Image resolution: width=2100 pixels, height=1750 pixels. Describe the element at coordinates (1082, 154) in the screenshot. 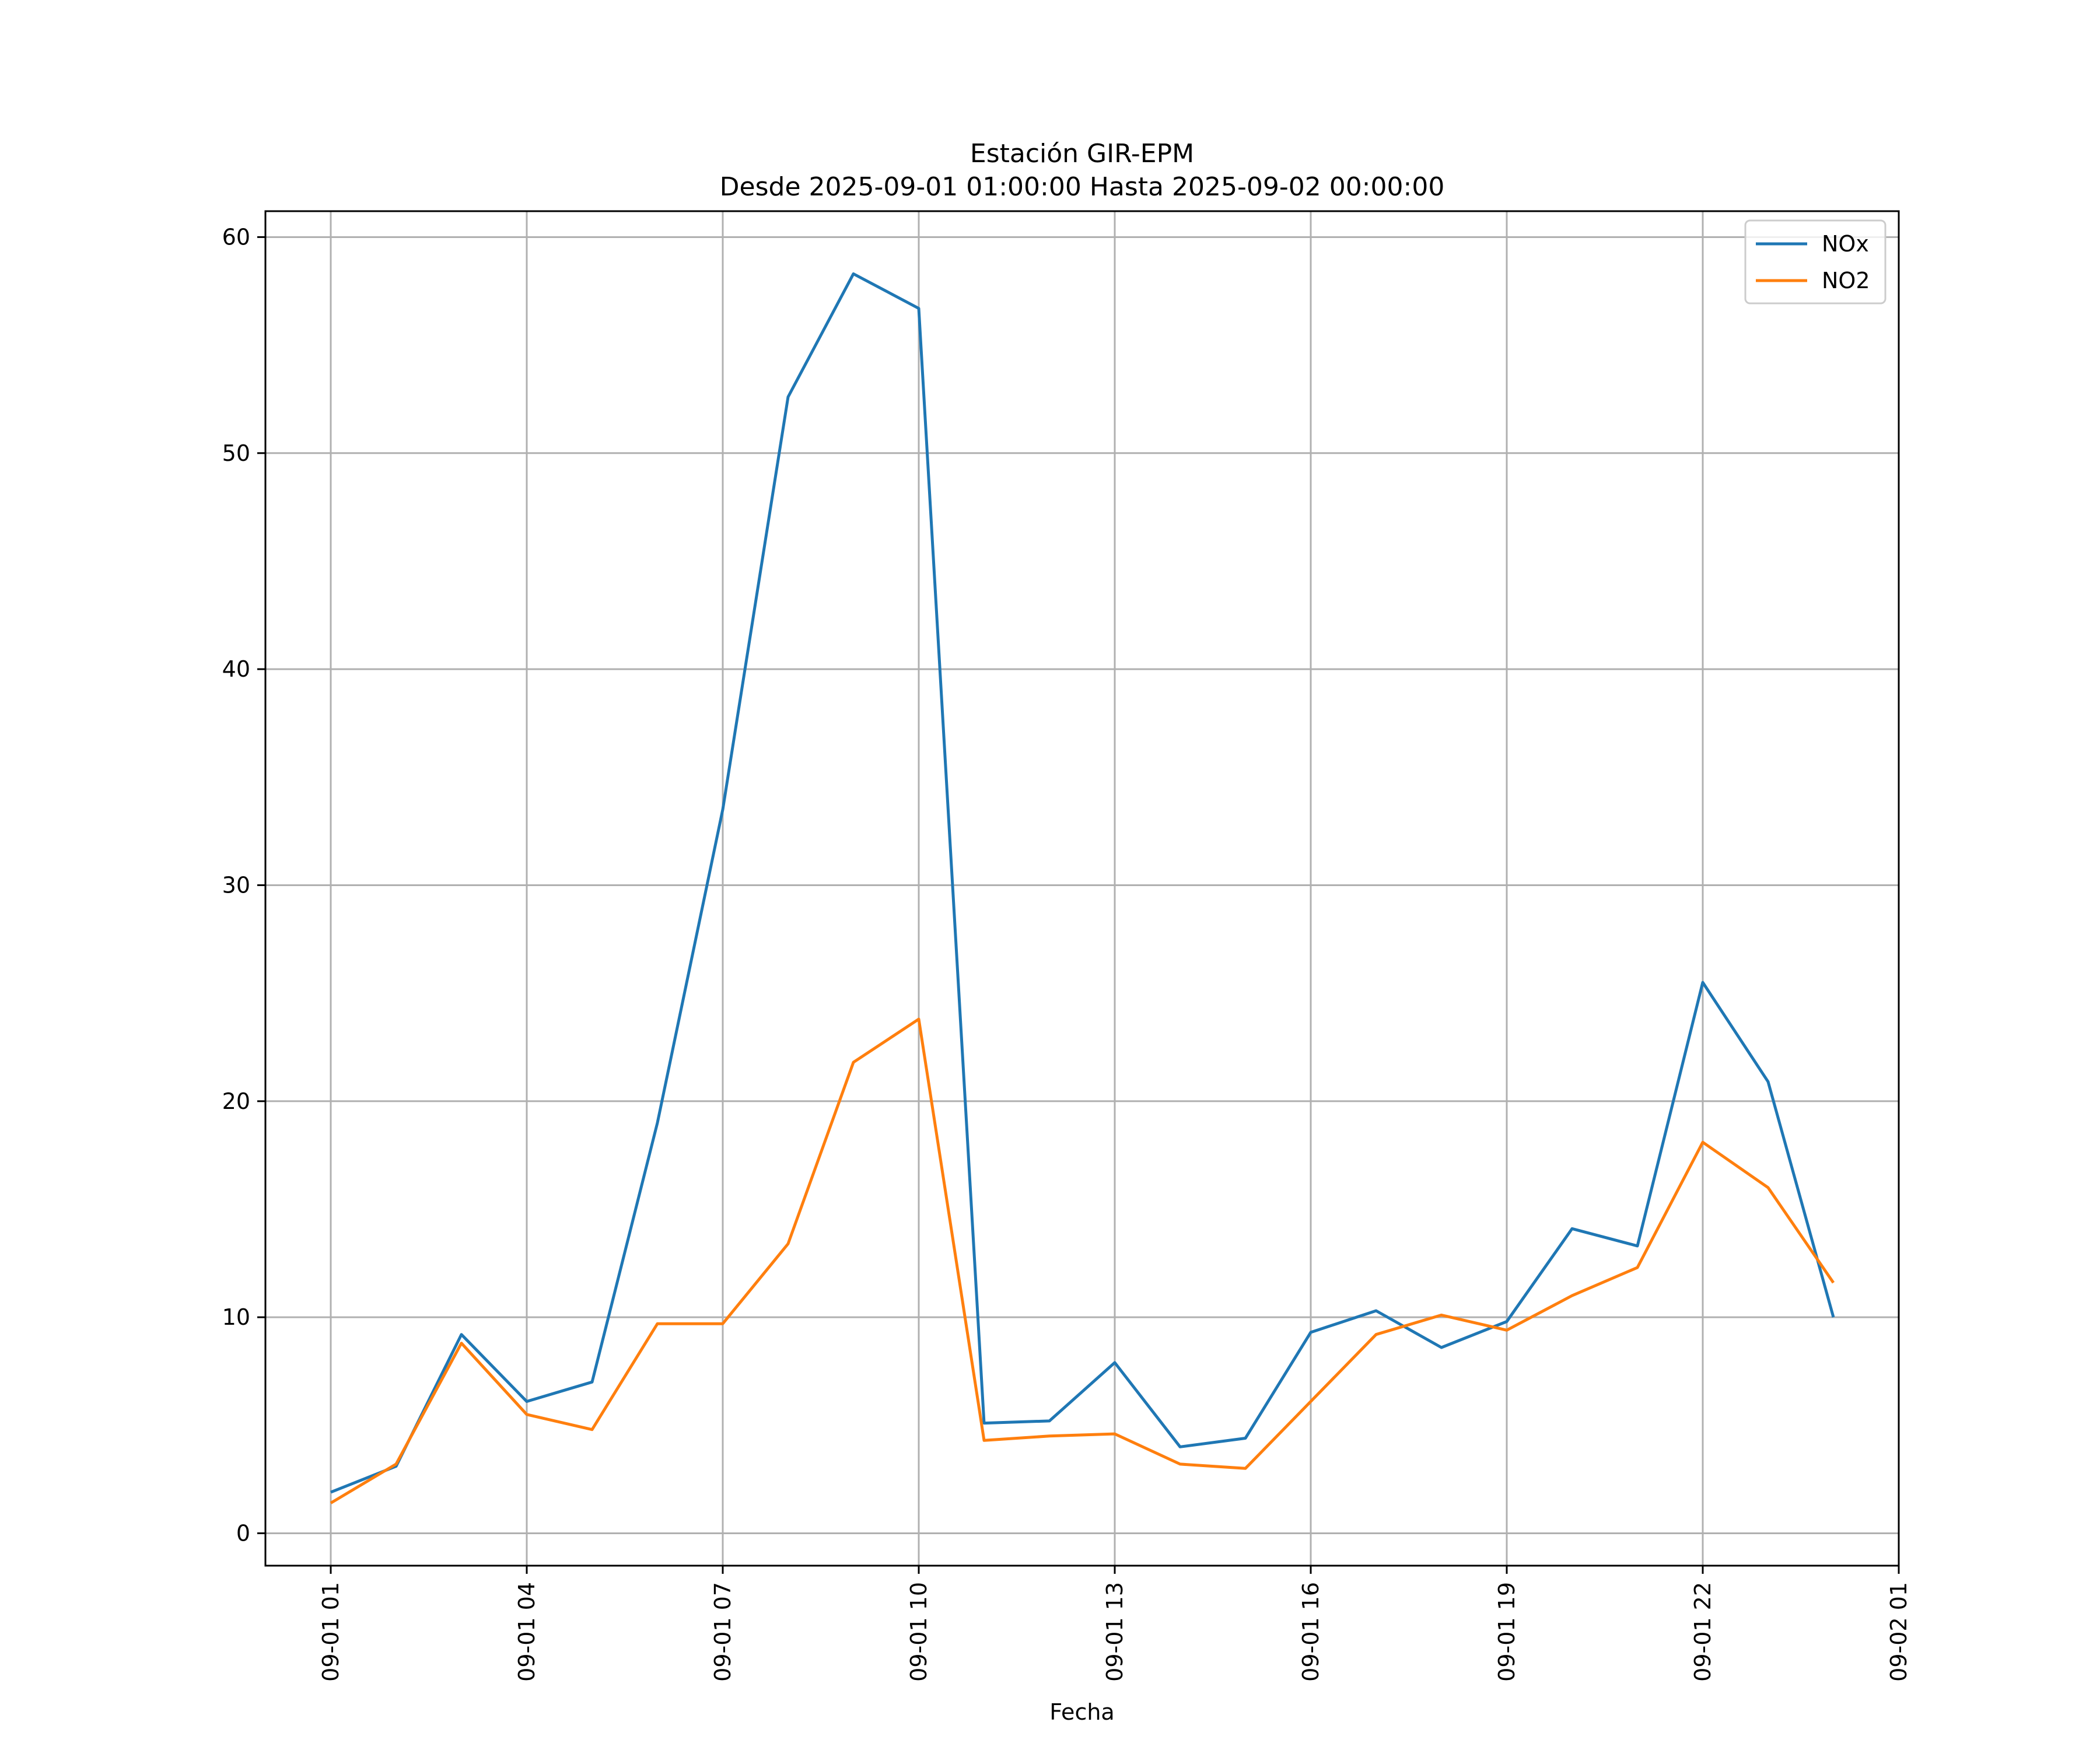

I see `chart-title: Estación GIR-EPM` at that location.